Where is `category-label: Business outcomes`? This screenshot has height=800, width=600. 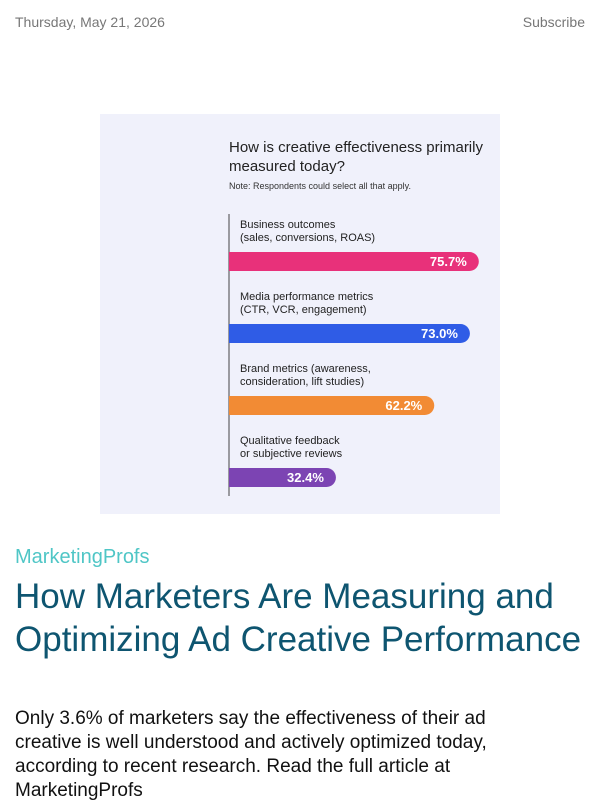 category-label: Business outcomes is located at coordinates (288, 225).